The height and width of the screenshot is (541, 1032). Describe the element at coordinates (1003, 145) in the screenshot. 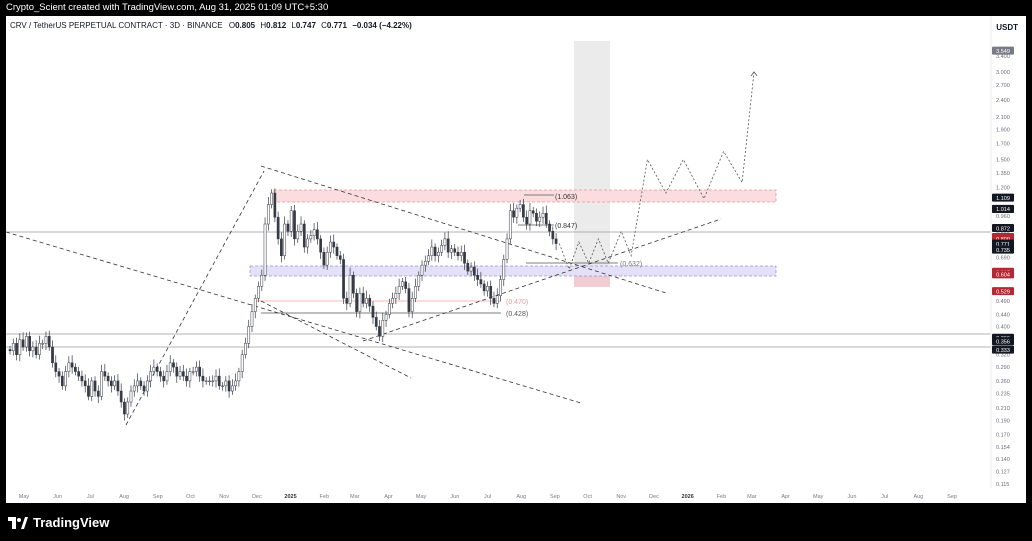

I see `price-tick-label: 1.700` at that location.